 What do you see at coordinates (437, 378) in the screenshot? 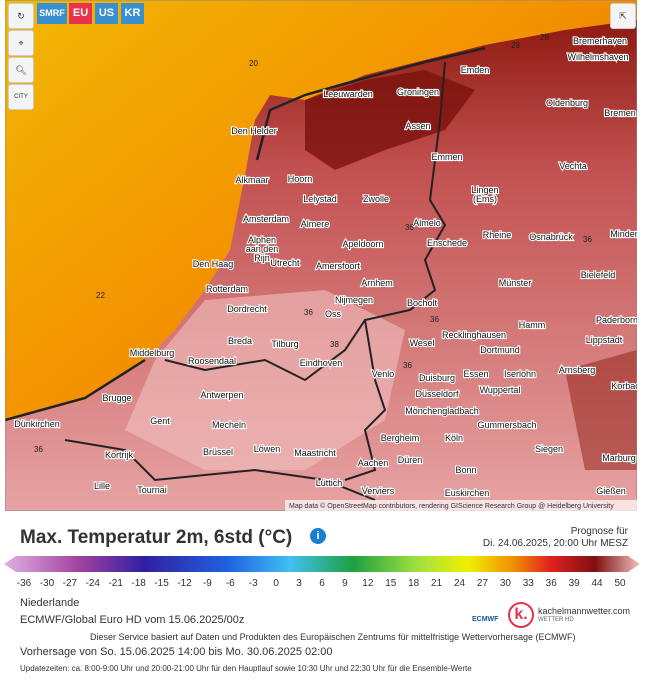
I see `city-label: Duisburg` at bounding box center [437, 378].